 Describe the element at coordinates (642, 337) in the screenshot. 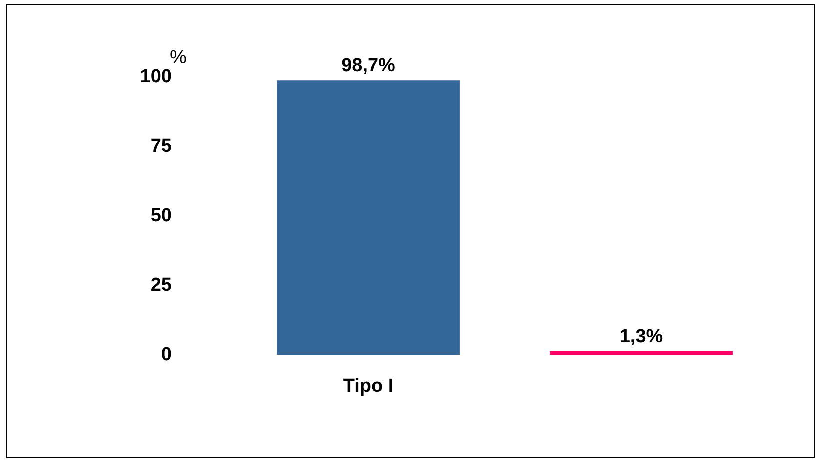

I see `data-label: 1,3%` at that location.